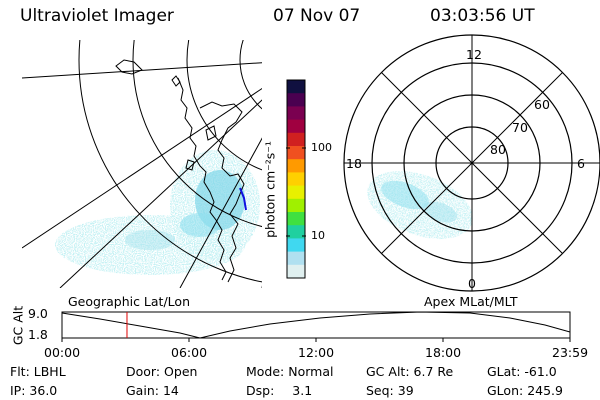  I want to click on mlt-label-12: 12, so click(474, 54).